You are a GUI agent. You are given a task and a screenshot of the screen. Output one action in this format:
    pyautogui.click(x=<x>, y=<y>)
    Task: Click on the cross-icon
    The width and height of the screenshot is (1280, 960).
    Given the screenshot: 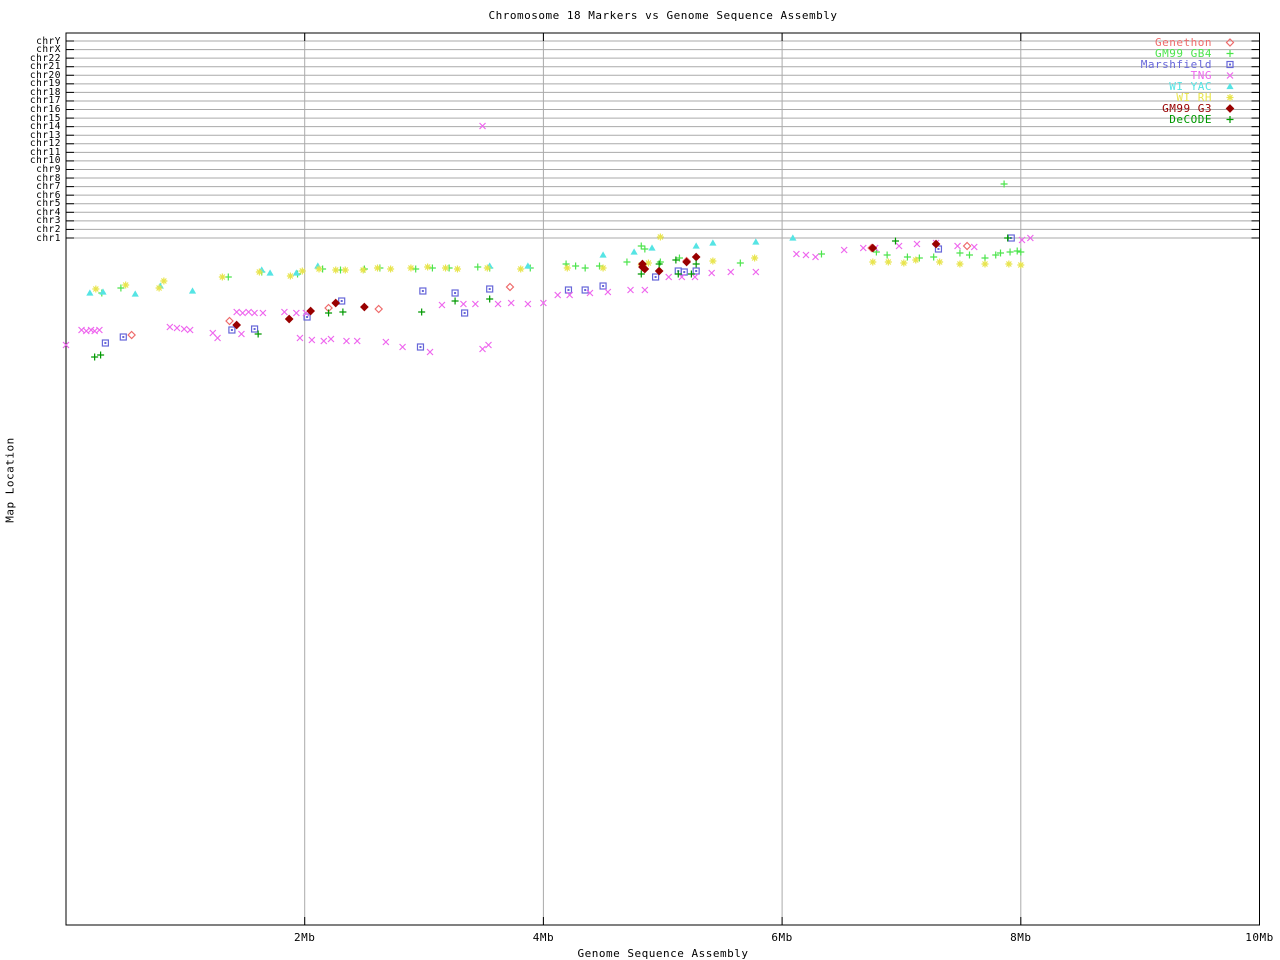 What is the action you would take?
    pyautogui.click(x=1230, y=75)
    